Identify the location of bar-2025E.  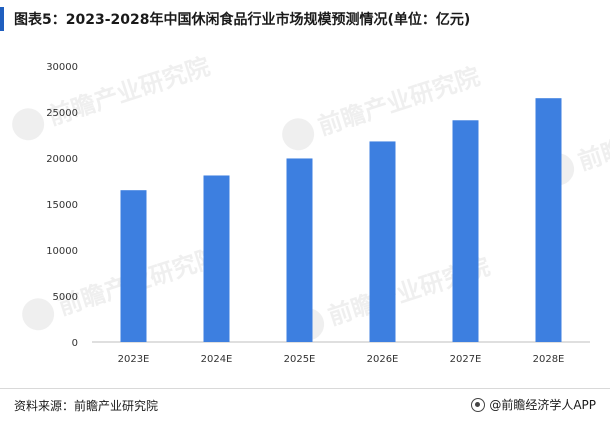
(299, 250).